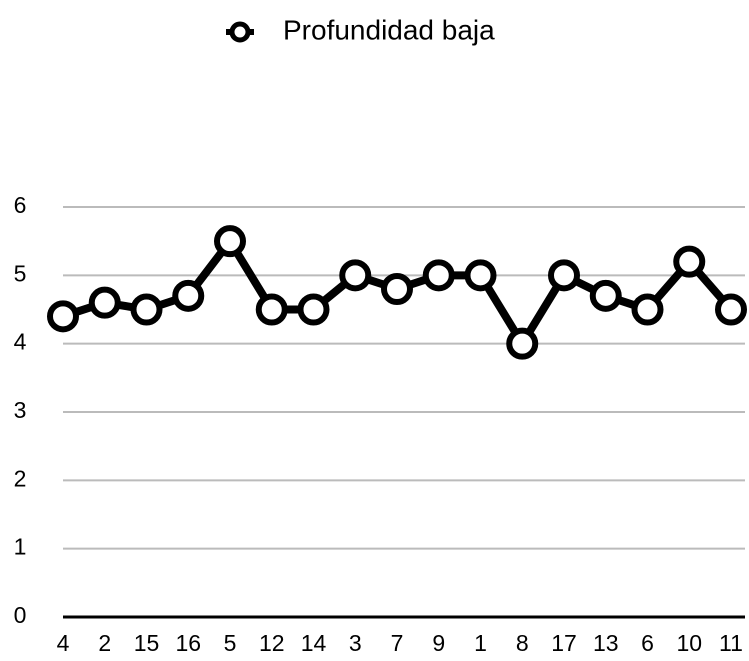 The height and width of the screenshot is (661, 749). What do you see at coordinates (188, 643) in the screenshot?
I see `x-tick-label: 16` at bounding box center [188, 643].